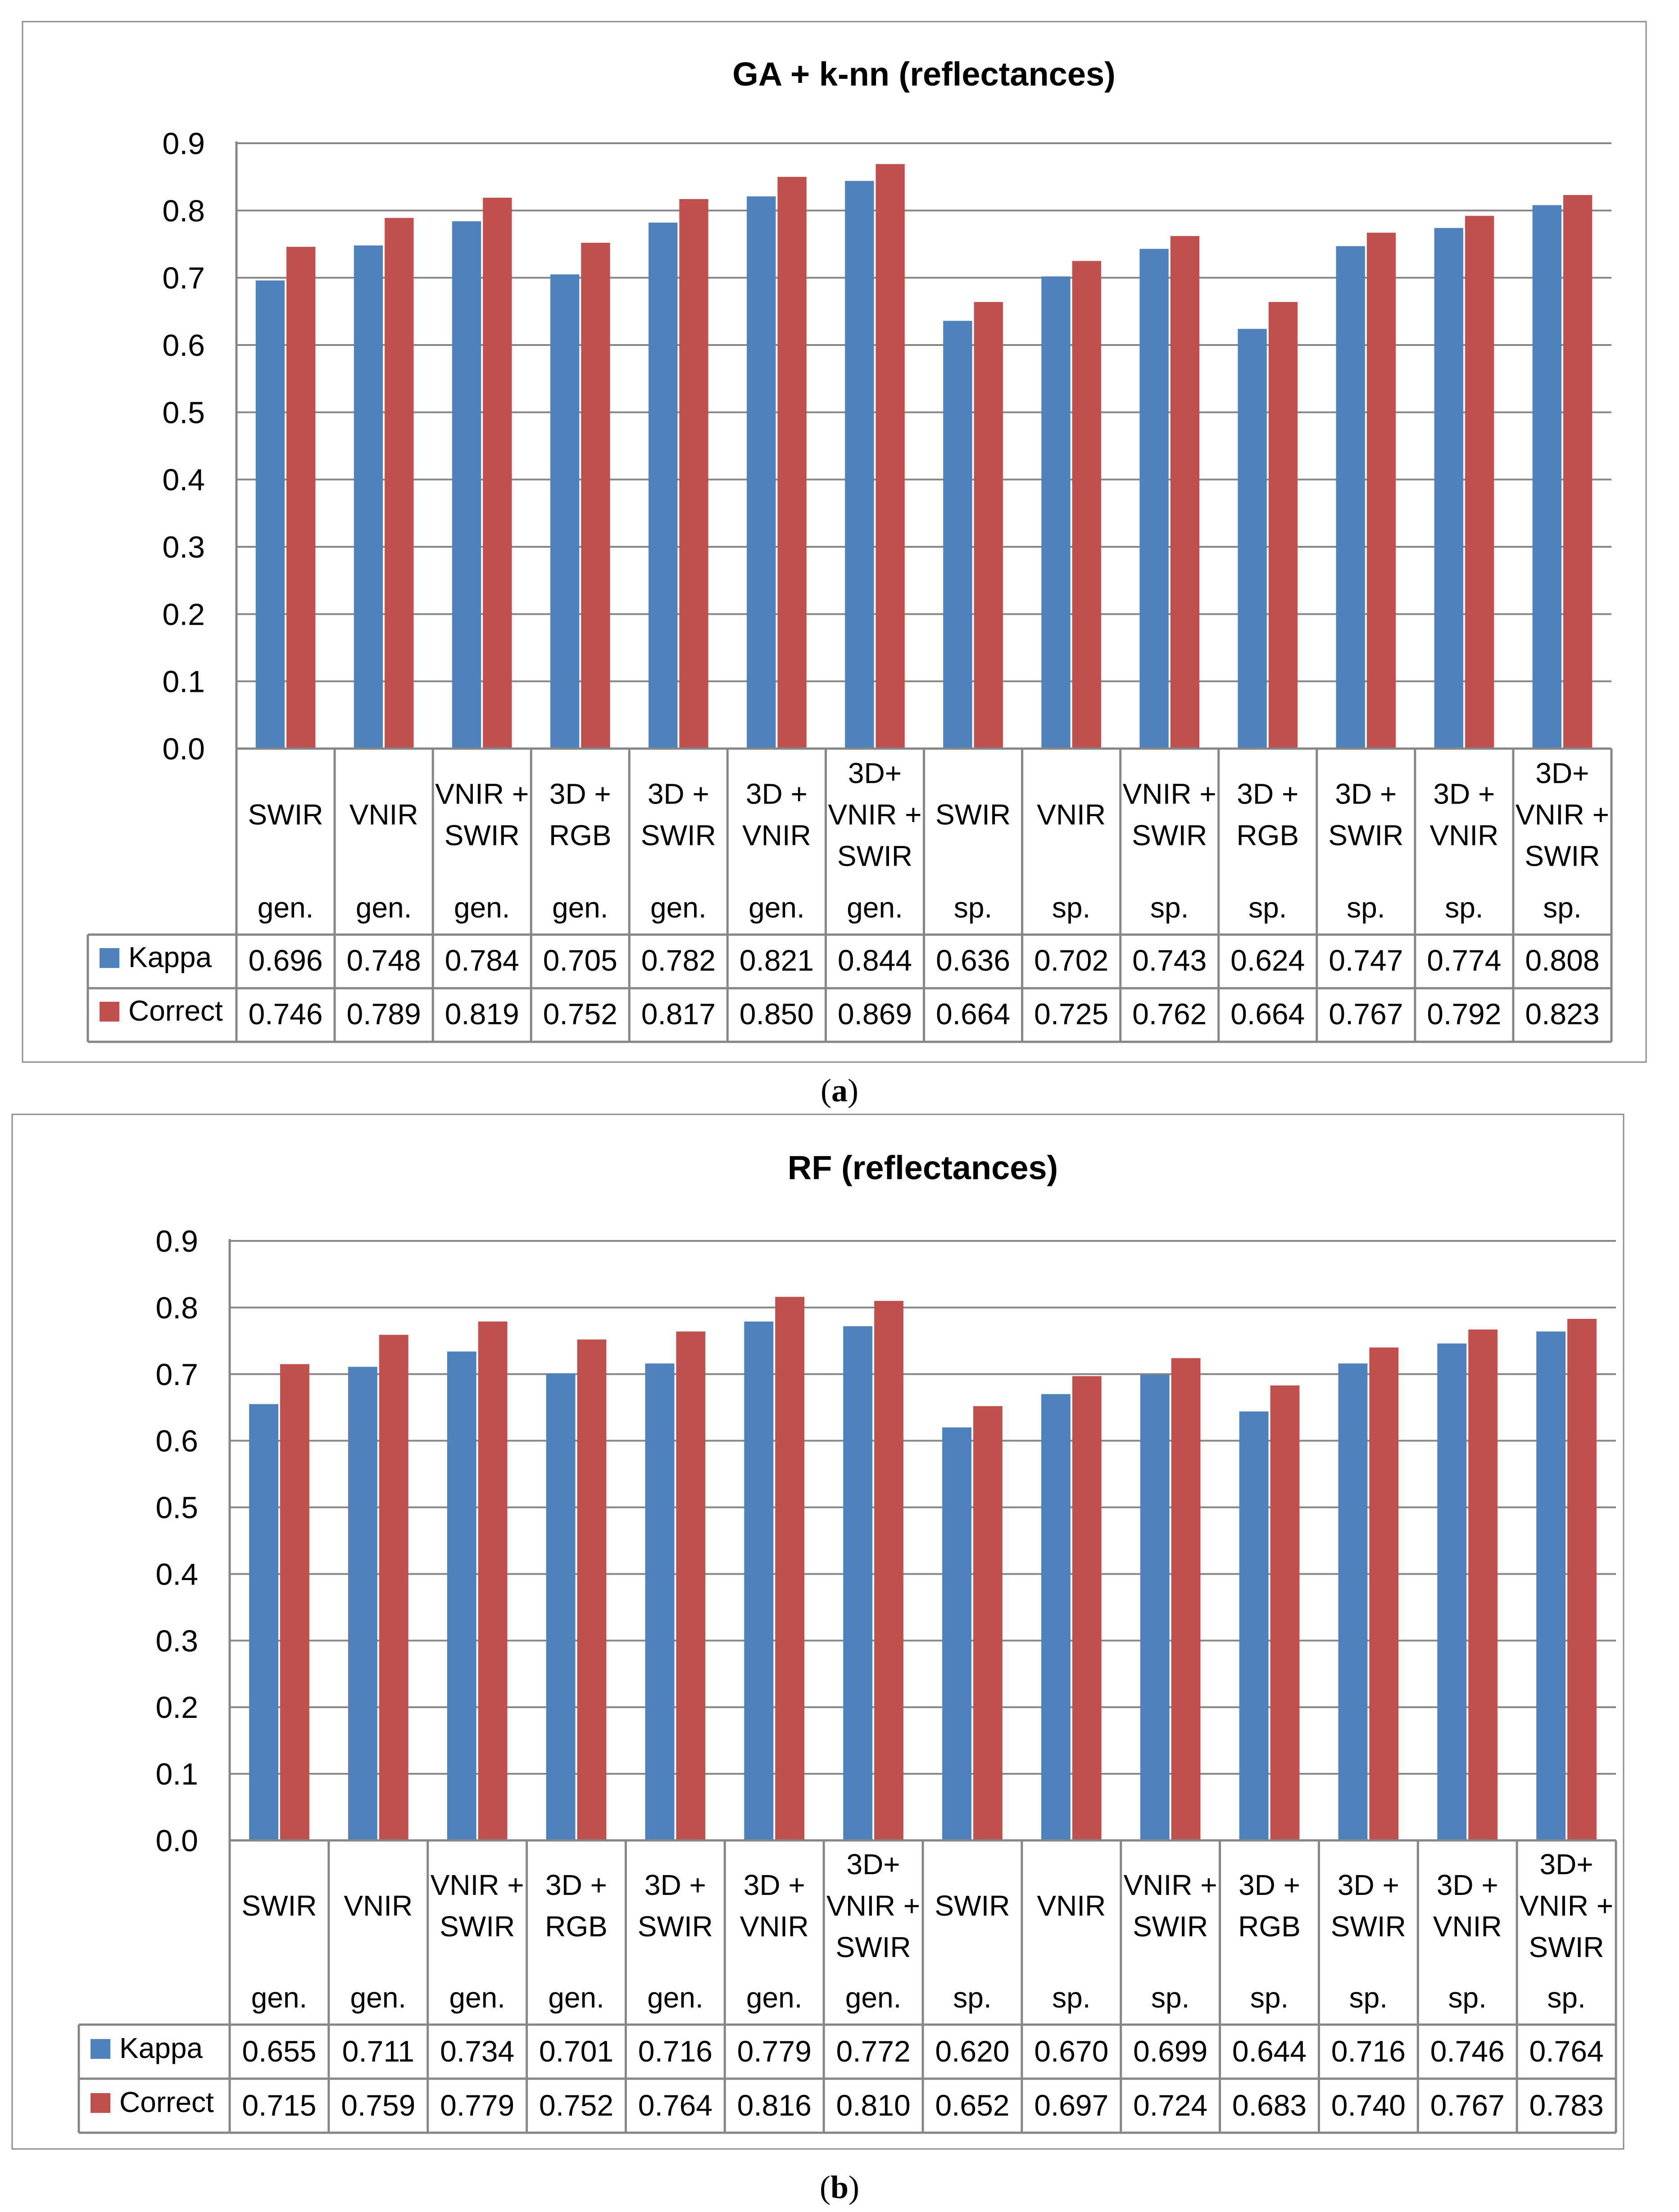  What do you see at coordinates (100, 2049) in the screenshot?
I see `chart-b-legend-swatch-kappa` at bounding box center [100, 2049].